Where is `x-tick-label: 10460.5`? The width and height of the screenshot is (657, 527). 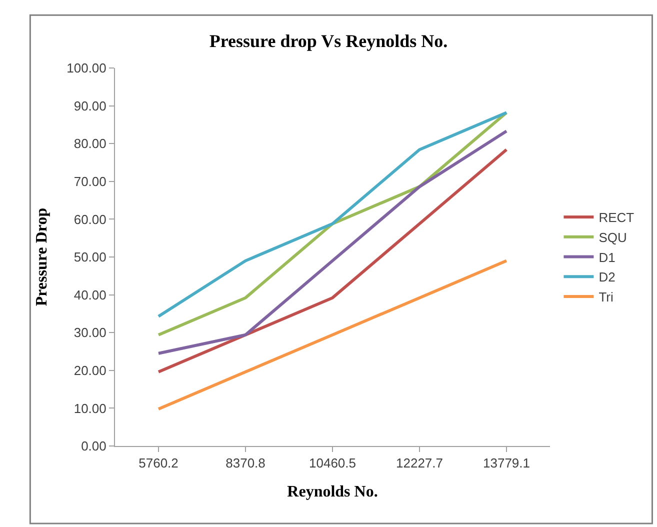
x-tick-label: 10460.5 is located at coordinates (332, 463).